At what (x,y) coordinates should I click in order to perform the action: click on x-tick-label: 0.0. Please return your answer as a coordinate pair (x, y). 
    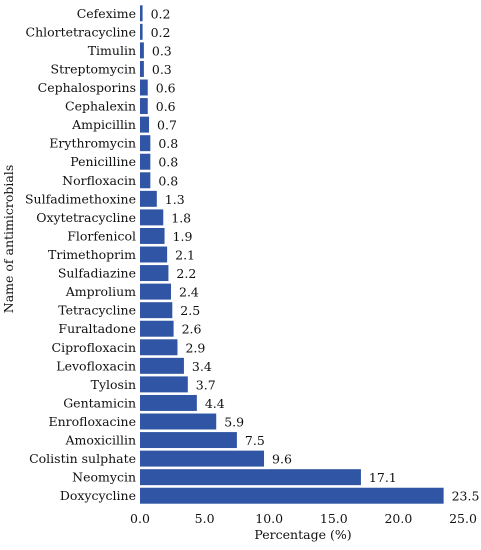
    Looking at the image, I should click on (140, 518).